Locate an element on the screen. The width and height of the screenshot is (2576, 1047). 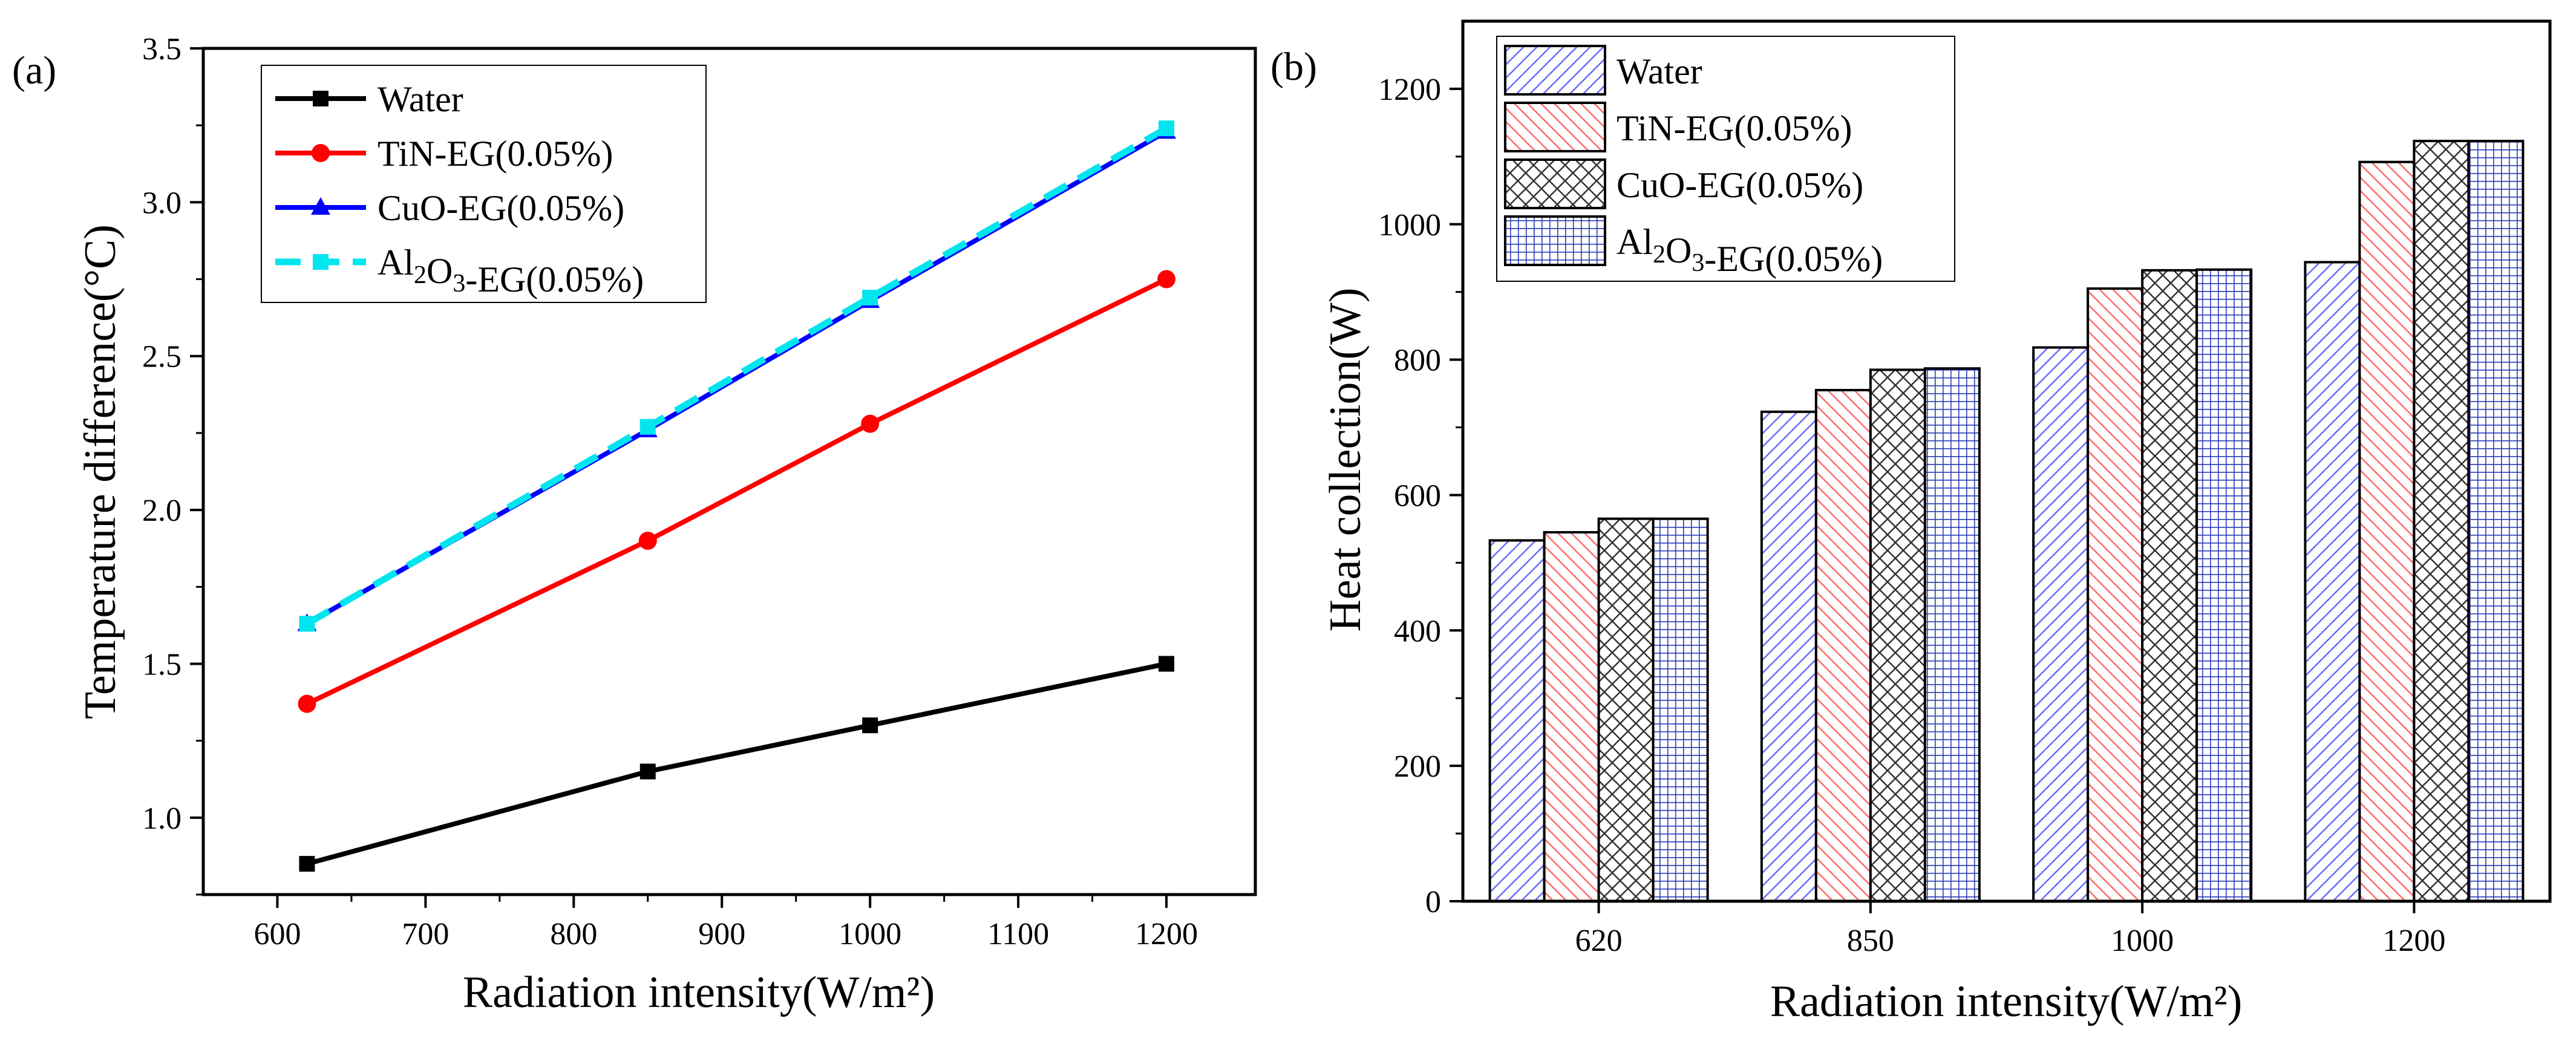
panel-a-x-tick-labels: 600 700 800 900 1000 1100 1200 is located at coordinates (725, 934).